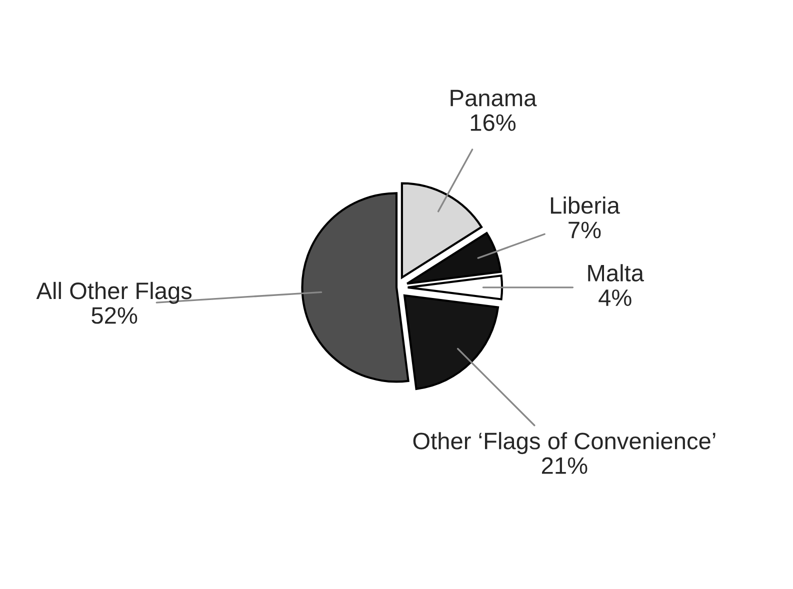  Describe the element at coordinates (115, 315) in the screenshot. I see `data-label: 52%` at that location.